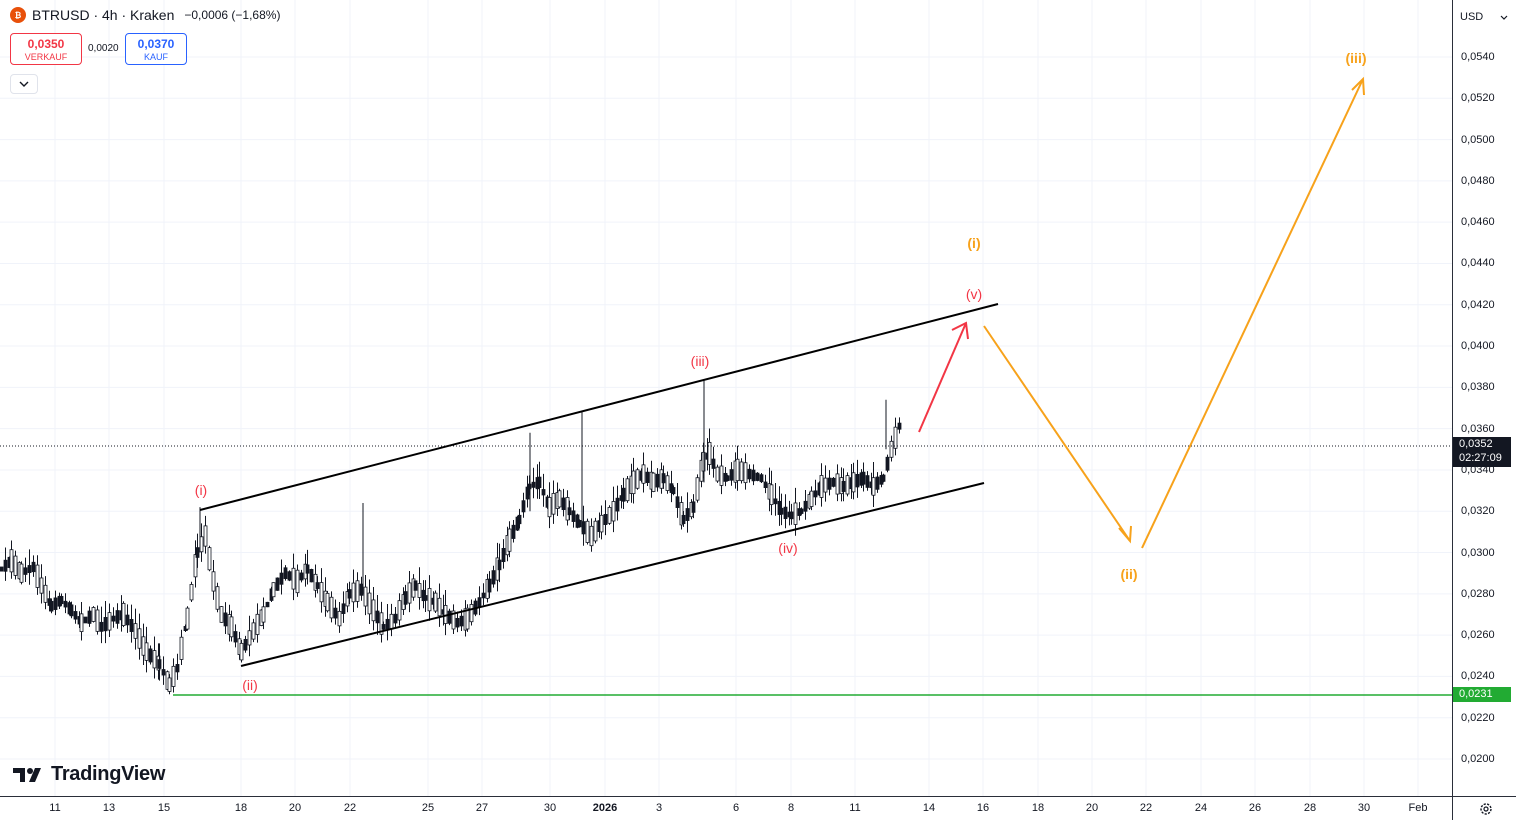 This screenshot has height=820, width=1516. What do you see at coordinates (1255, 808) in the screenshot?
I see `time-tick-label: 26` at bounding box center [1255, 808].